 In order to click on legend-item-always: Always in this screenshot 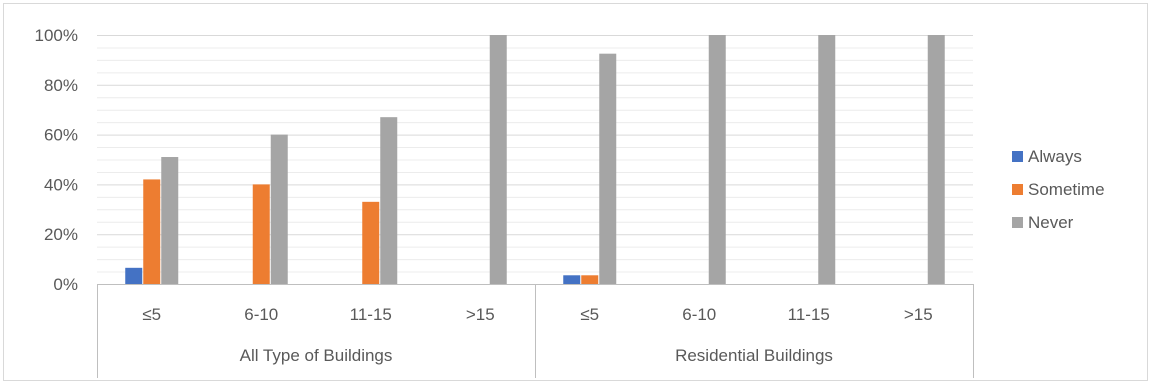, I will do `click(1058, 156)`.